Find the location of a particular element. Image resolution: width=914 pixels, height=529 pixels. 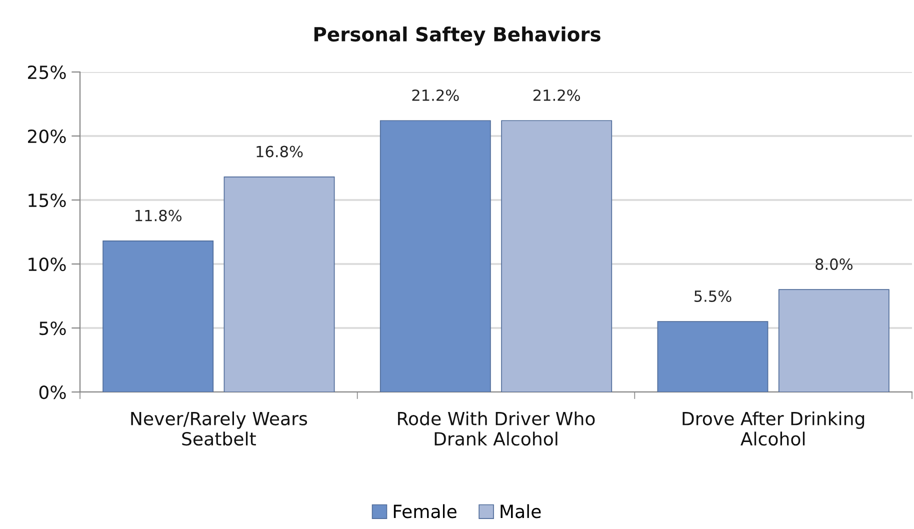

x-tick-label: Never/Rarely Wears Seatbelt is located at coordinates (219, 428).